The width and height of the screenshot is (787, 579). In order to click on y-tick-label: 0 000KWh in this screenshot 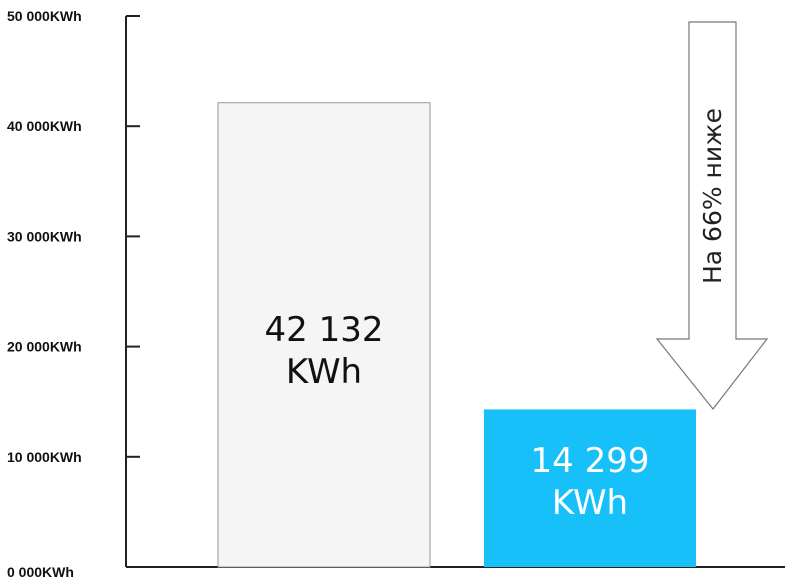, I will do `click(40, 571)`.